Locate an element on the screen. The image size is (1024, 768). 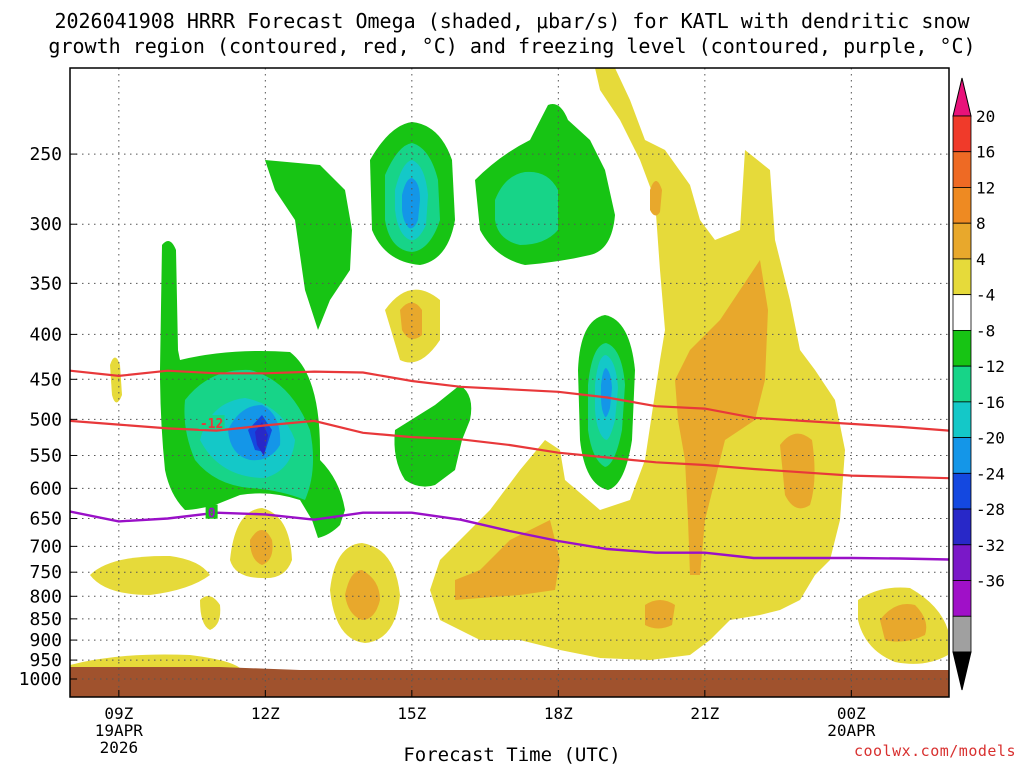
colorbar: 20 16 12 8 4 -4 -8 -12 -16 -20 -24 -28 -32 -36 is located at coordinates (978, 384).